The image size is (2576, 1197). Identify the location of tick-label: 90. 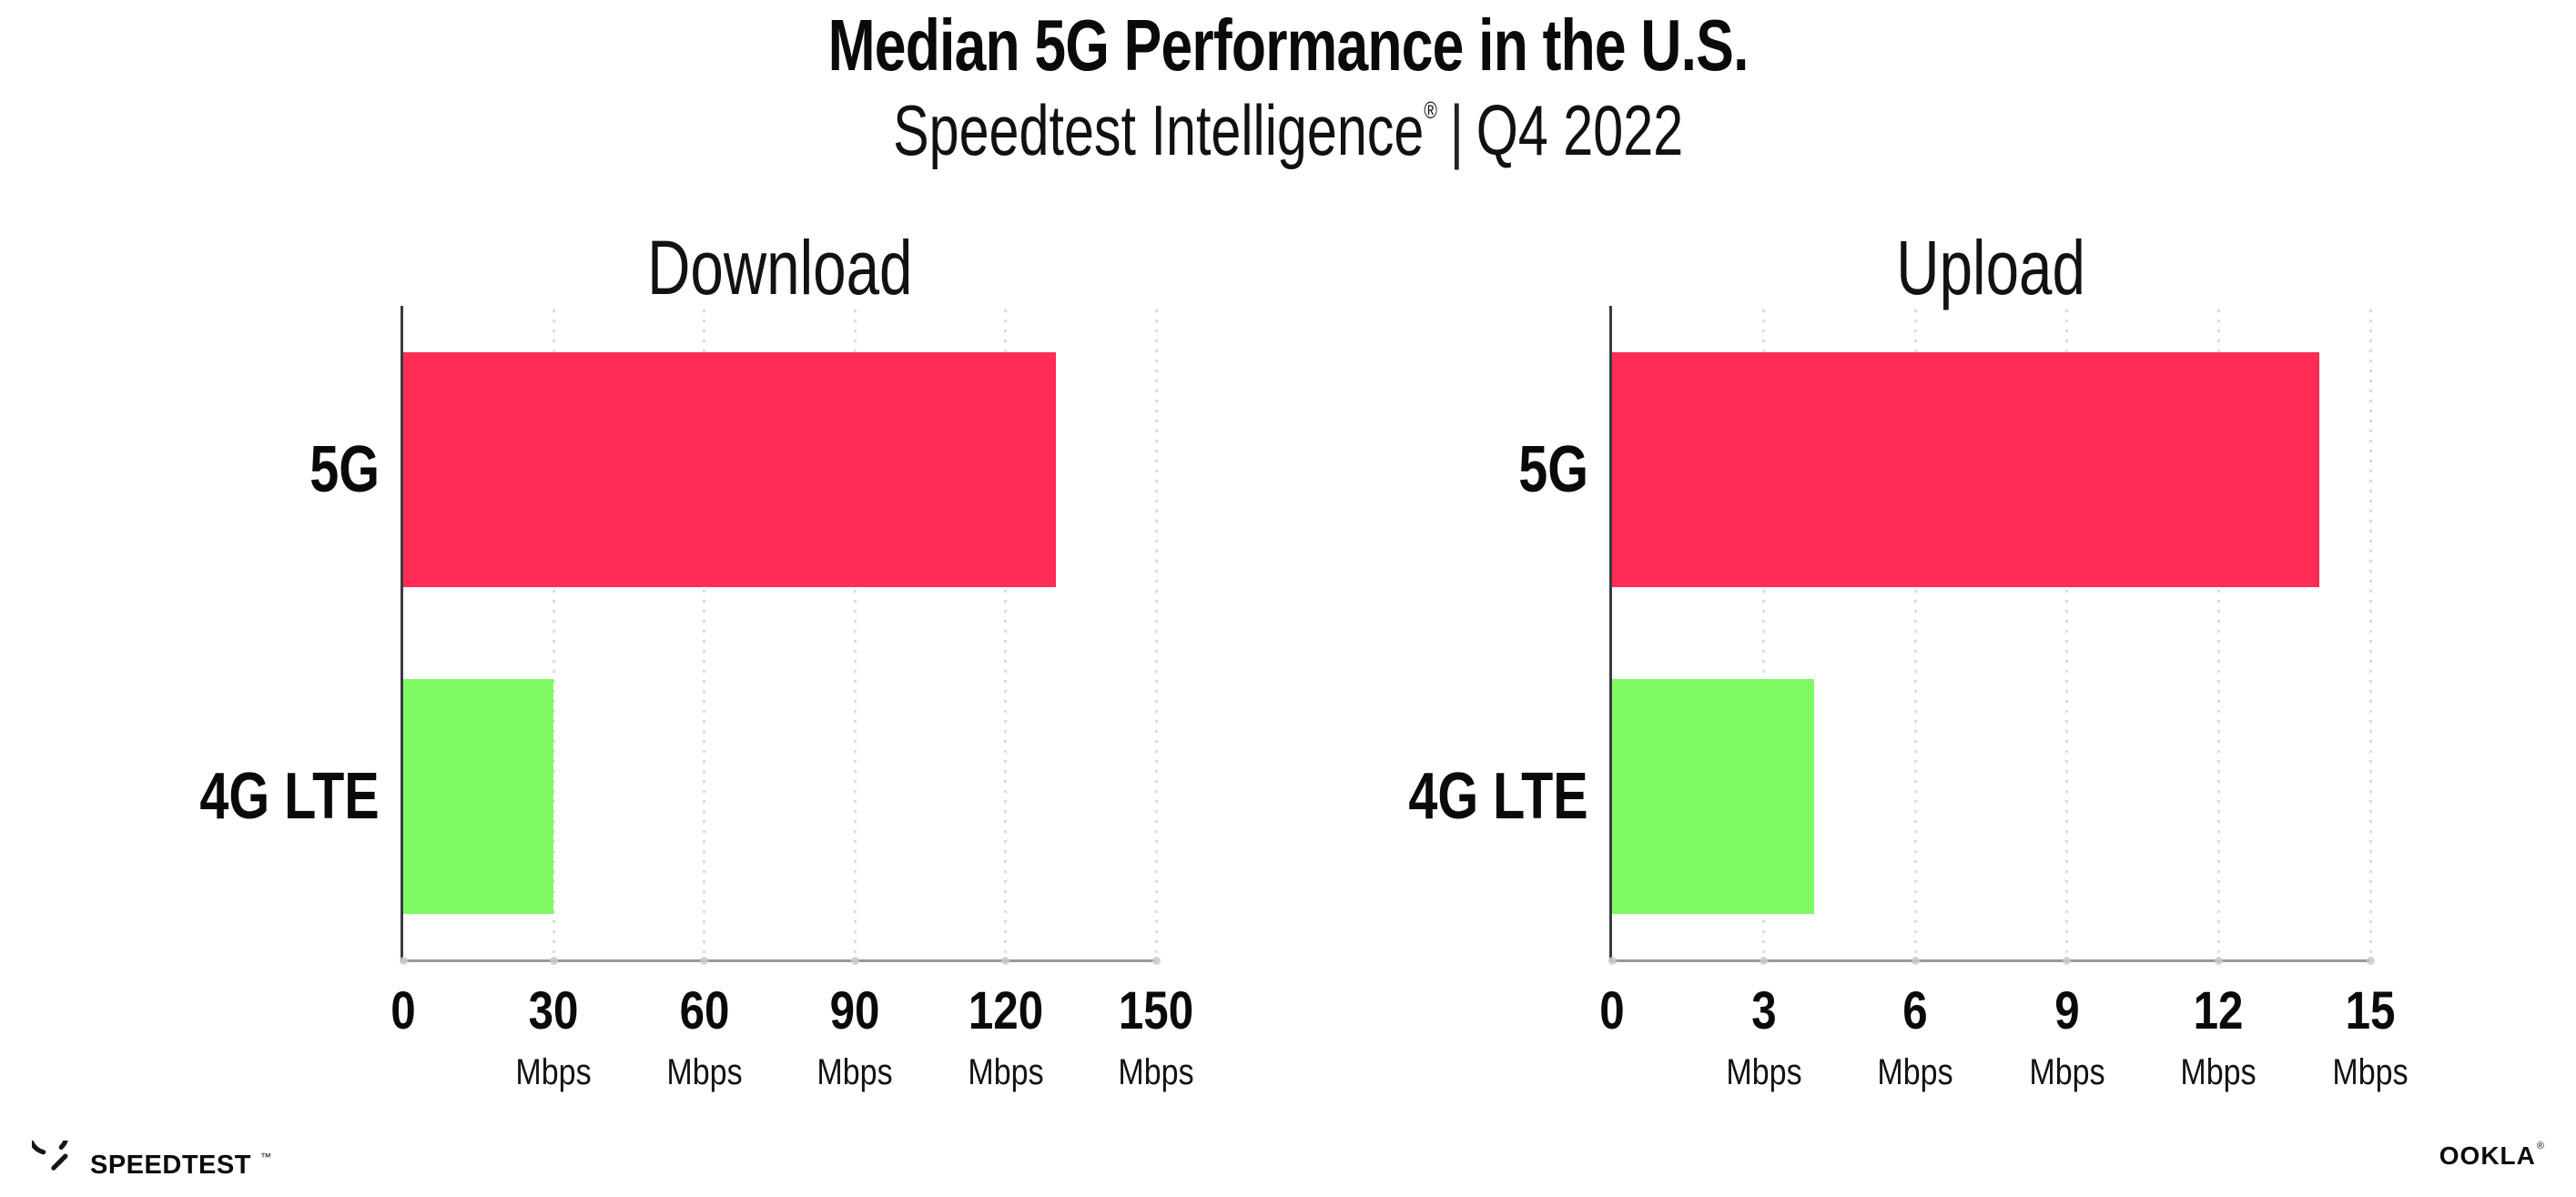
(855, 1011).